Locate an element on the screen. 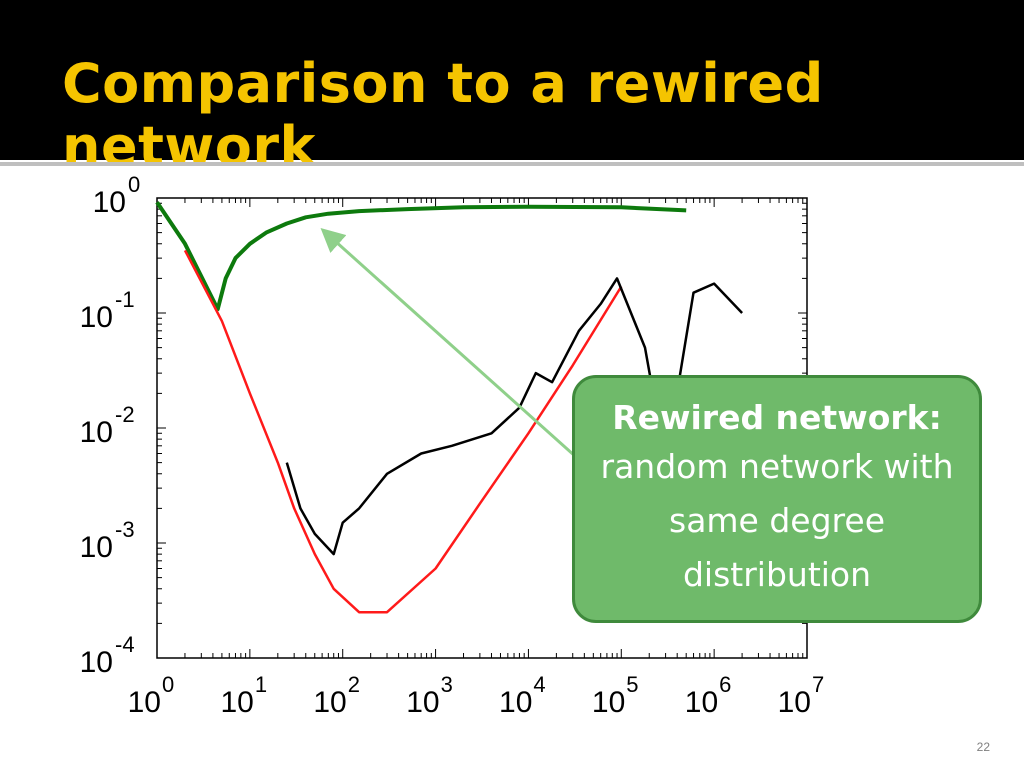  y-tick-label: 10⁻⁴ is located at coordinates (107, 655).